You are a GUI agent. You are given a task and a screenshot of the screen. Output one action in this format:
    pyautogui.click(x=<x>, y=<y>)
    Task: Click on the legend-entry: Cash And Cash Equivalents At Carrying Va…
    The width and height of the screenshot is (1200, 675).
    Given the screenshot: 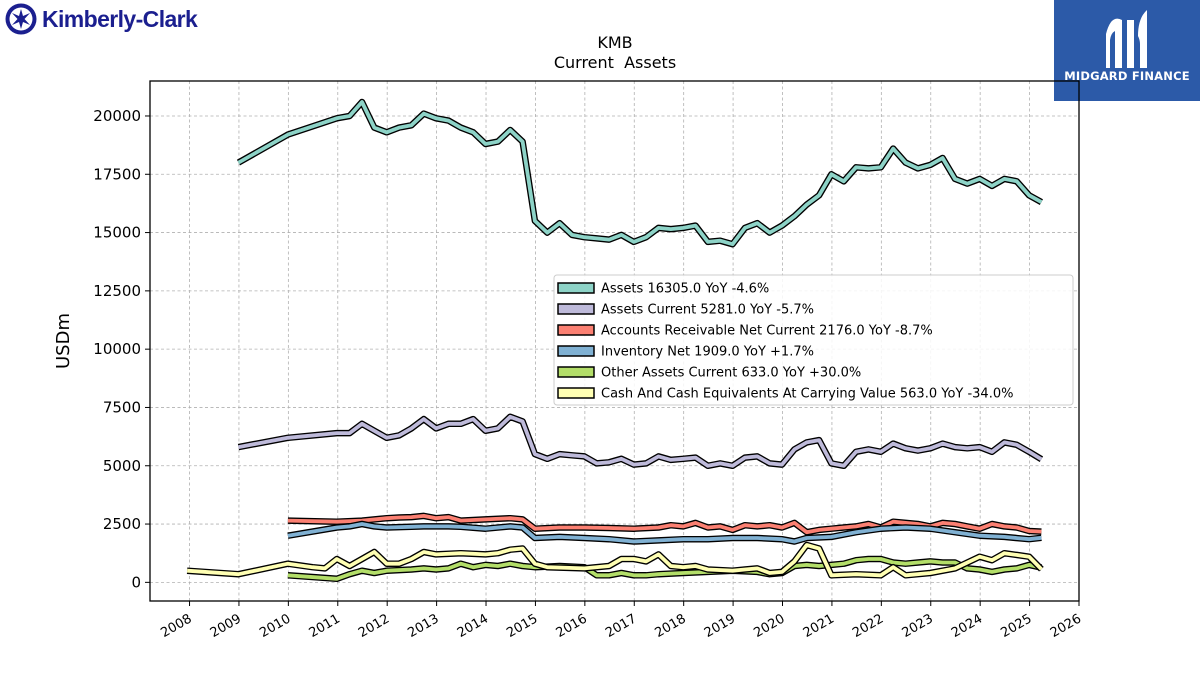 What is the action you would take?
    pyautogui.click(x=785, y=394)
    